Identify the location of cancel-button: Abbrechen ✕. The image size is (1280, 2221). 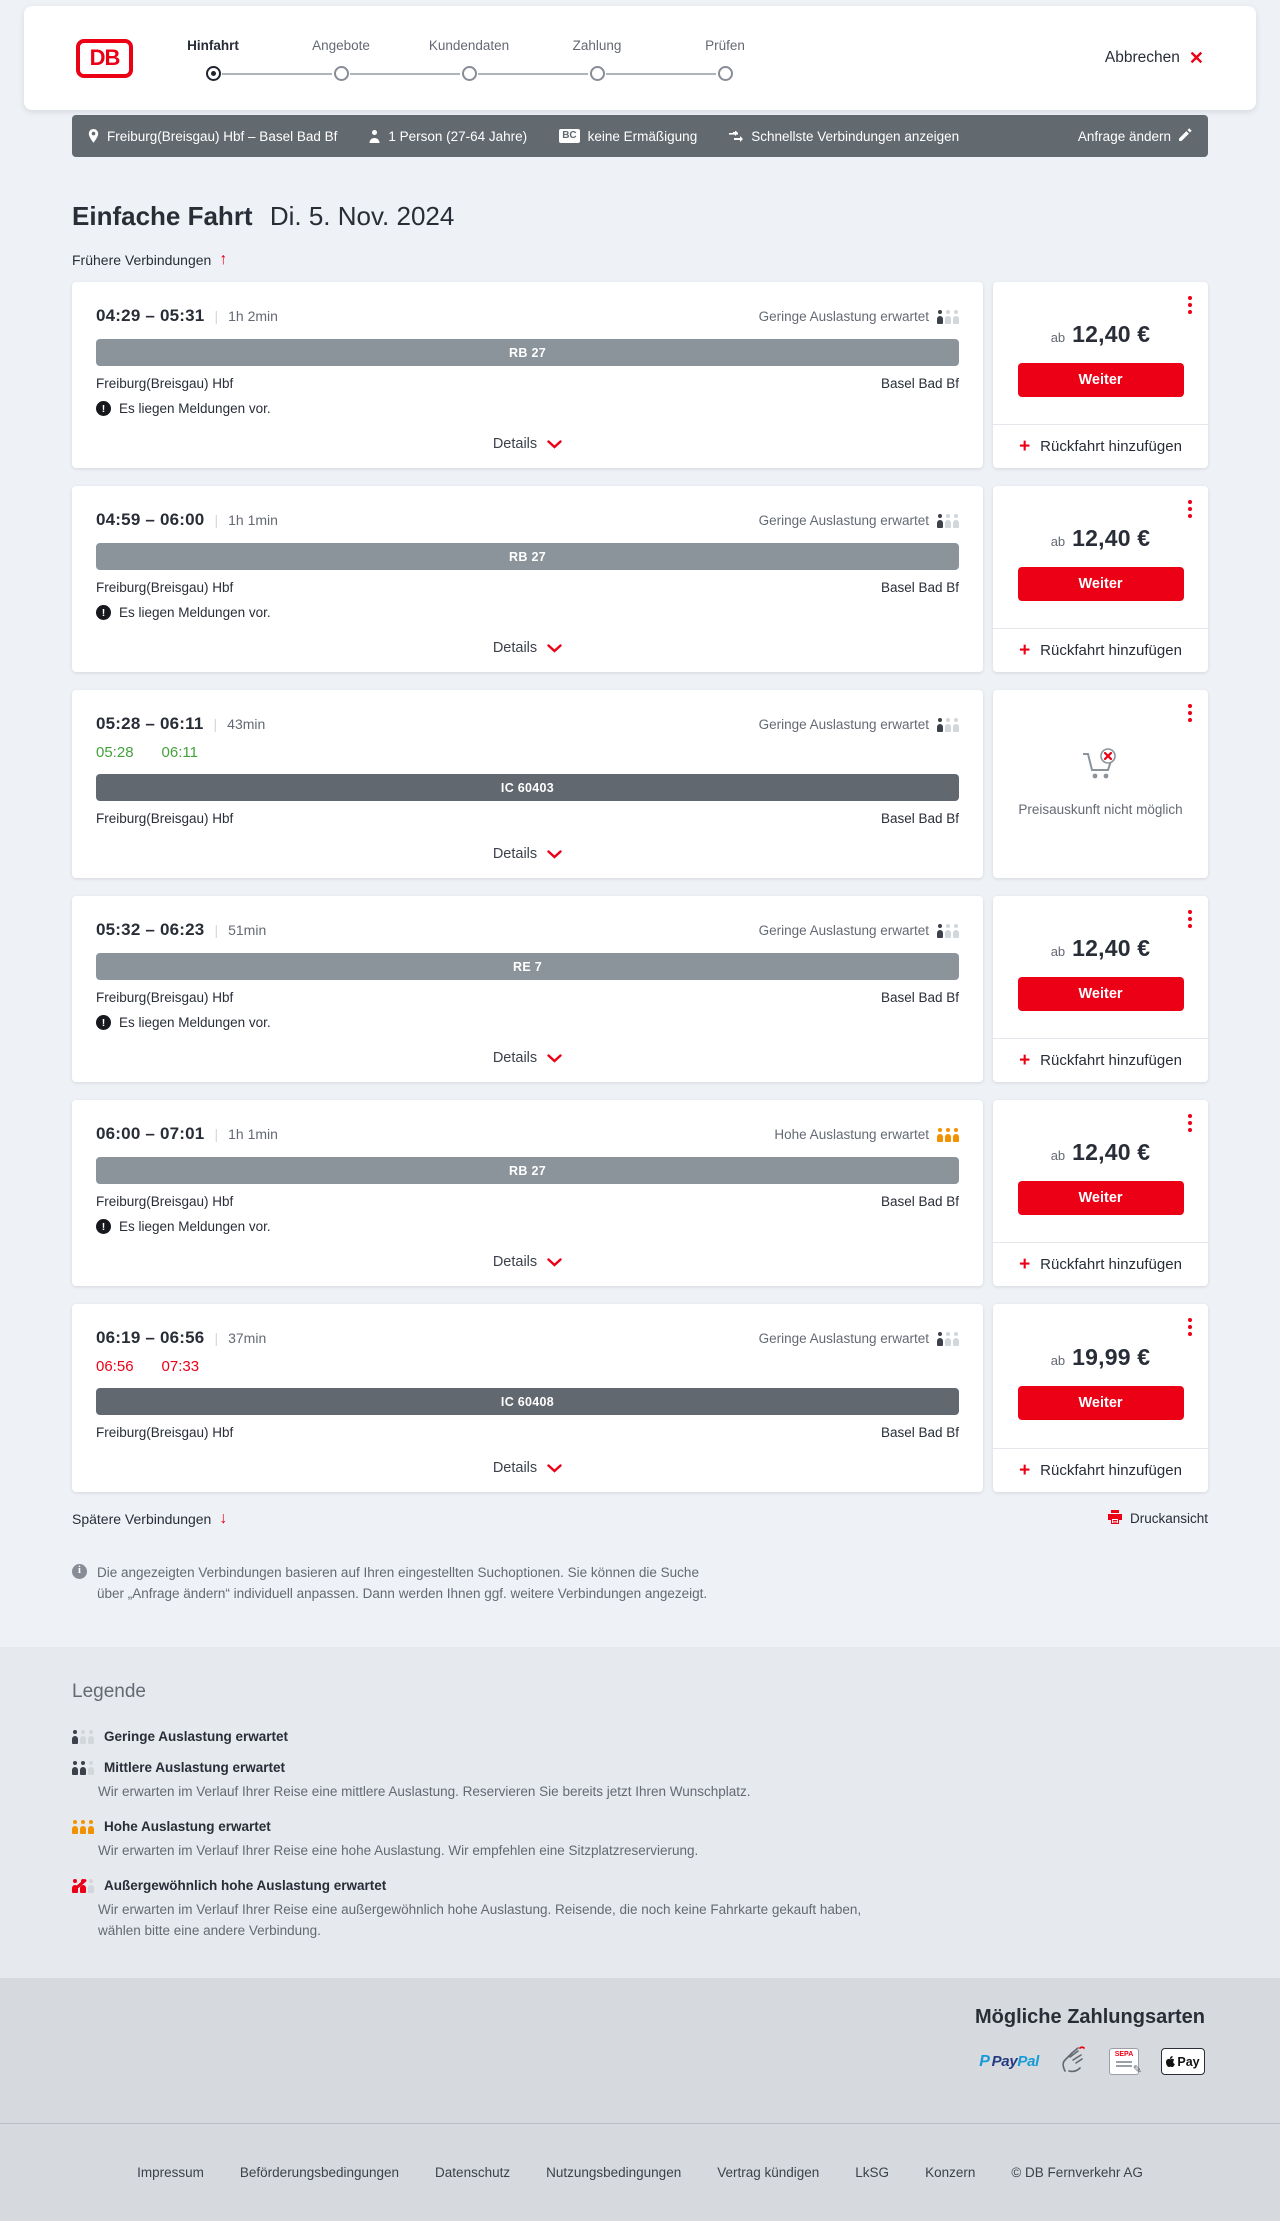
(1154, 58).